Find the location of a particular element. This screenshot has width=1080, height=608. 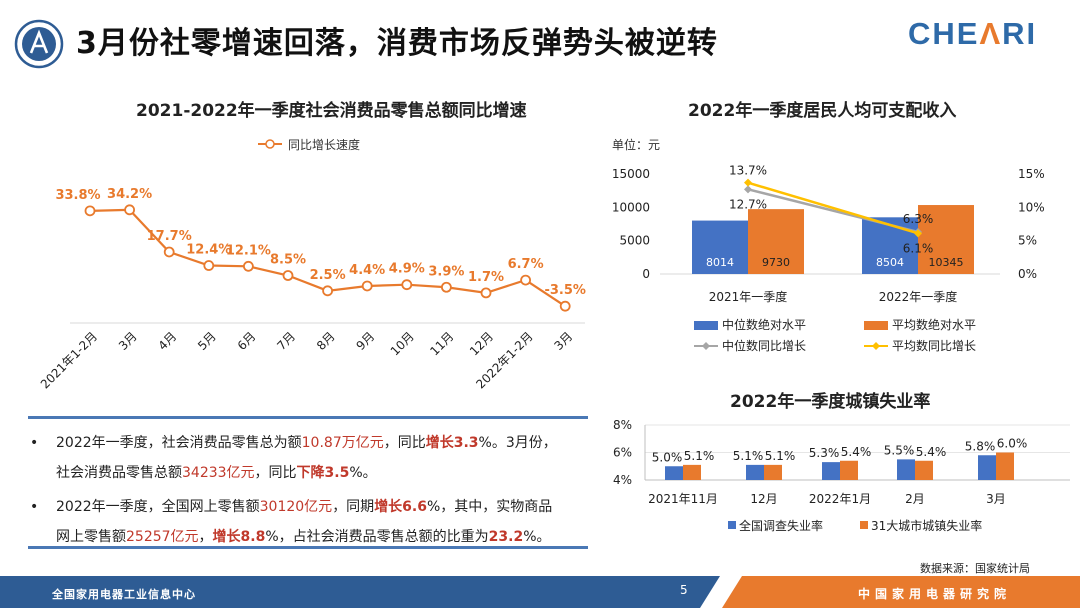

bullet-line: 2022年一季度，全国网上零售额30120亿元，同期增长6.6%，其中，实物商品 is located at coordinates (304, 507).